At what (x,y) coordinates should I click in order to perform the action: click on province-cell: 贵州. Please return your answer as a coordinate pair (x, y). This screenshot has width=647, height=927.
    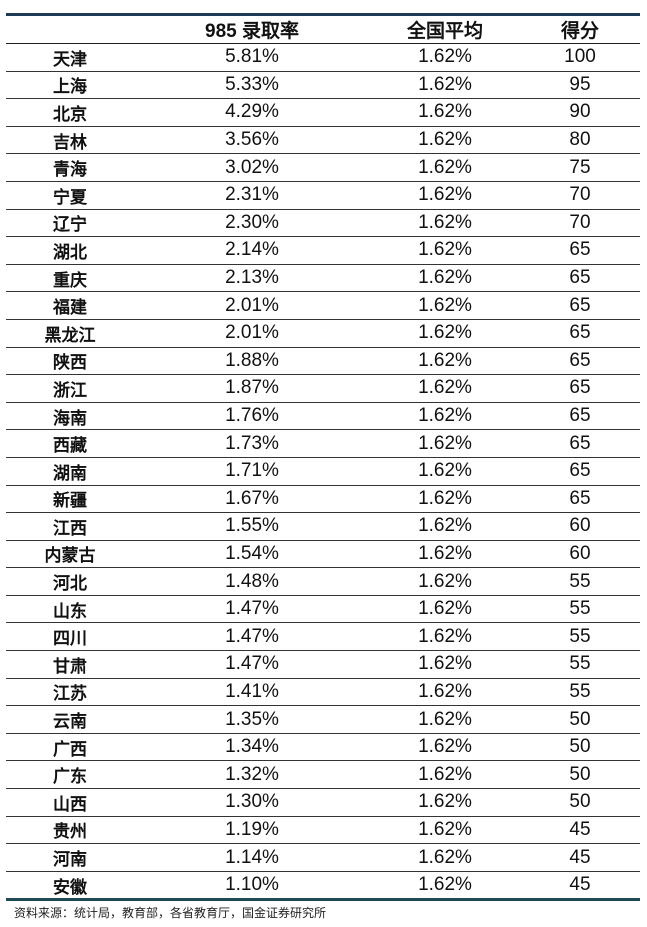
    Looking at the image, I should click on (70, 830).